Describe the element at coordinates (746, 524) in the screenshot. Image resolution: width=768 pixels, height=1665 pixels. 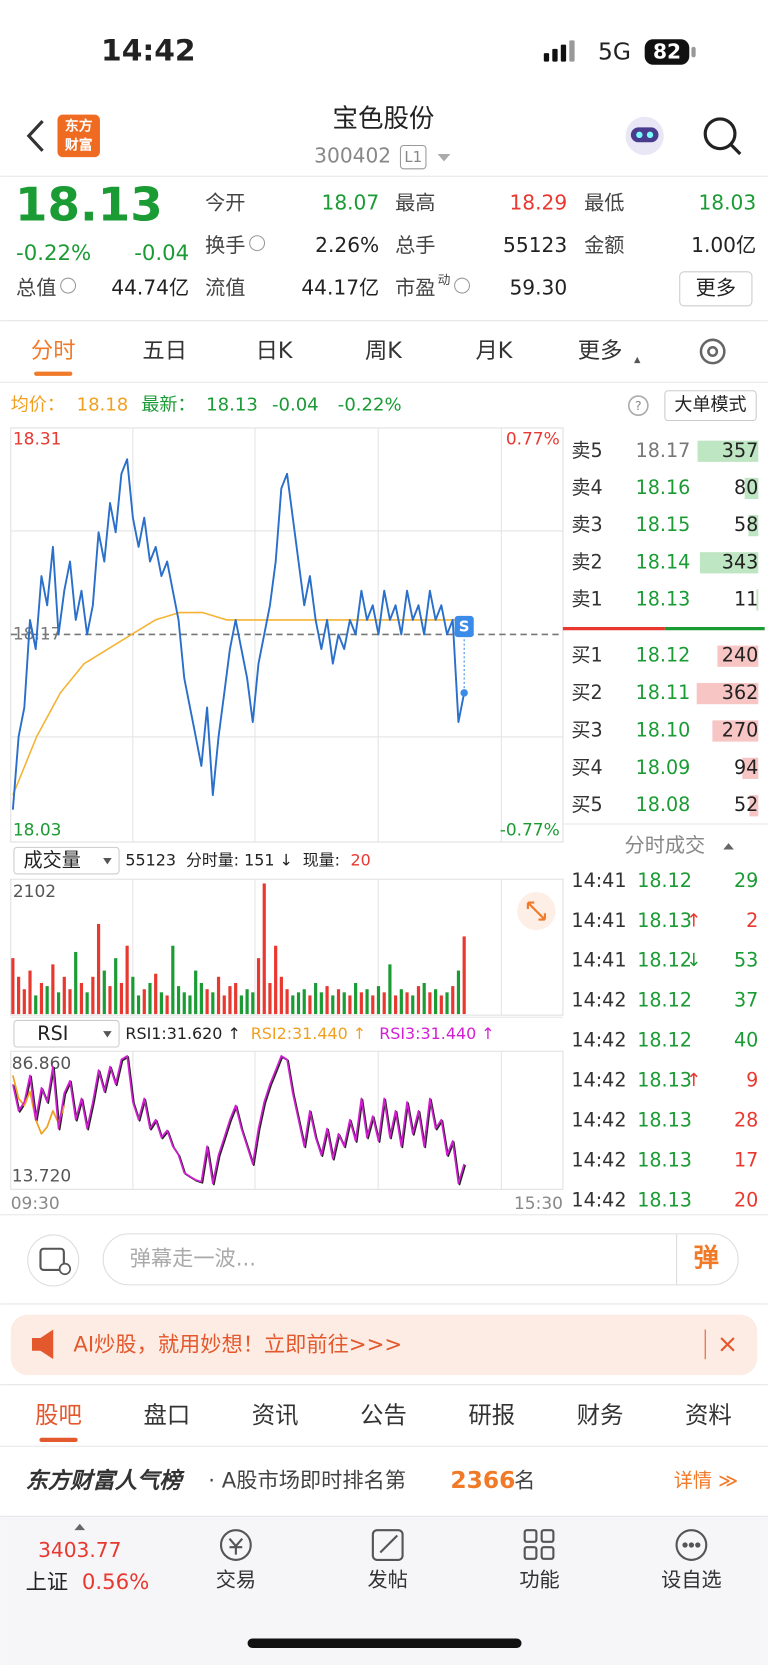
I see `book-volume: 58` at that location.